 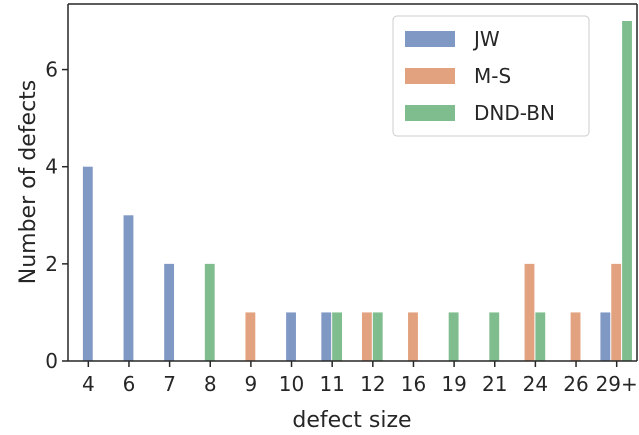 What do you see at coordinates (430, 113) in the screenshot?
I see `legend-swatch-dnd-bn` at bounding box center [430, 113].